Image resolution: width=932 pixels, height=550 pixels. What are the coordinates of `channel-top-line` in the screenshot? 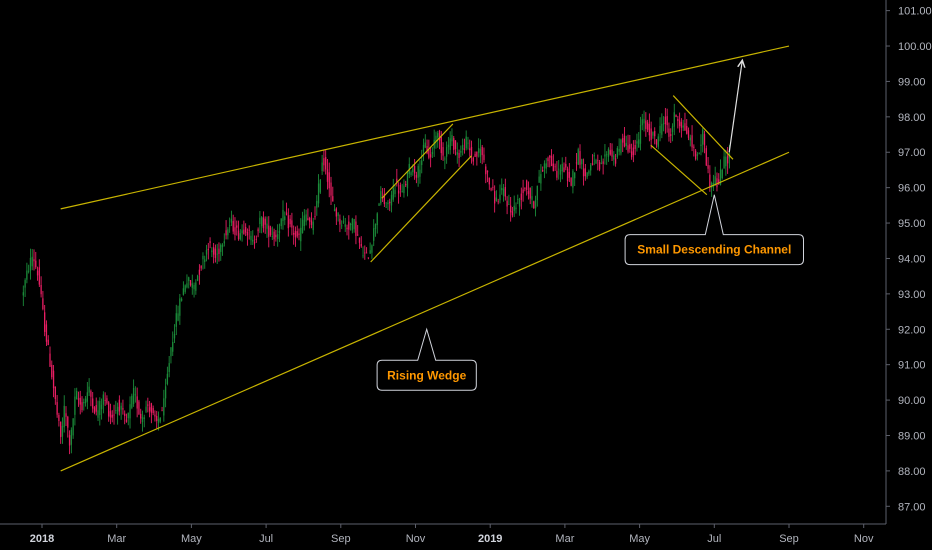 It's located at (417, 161).